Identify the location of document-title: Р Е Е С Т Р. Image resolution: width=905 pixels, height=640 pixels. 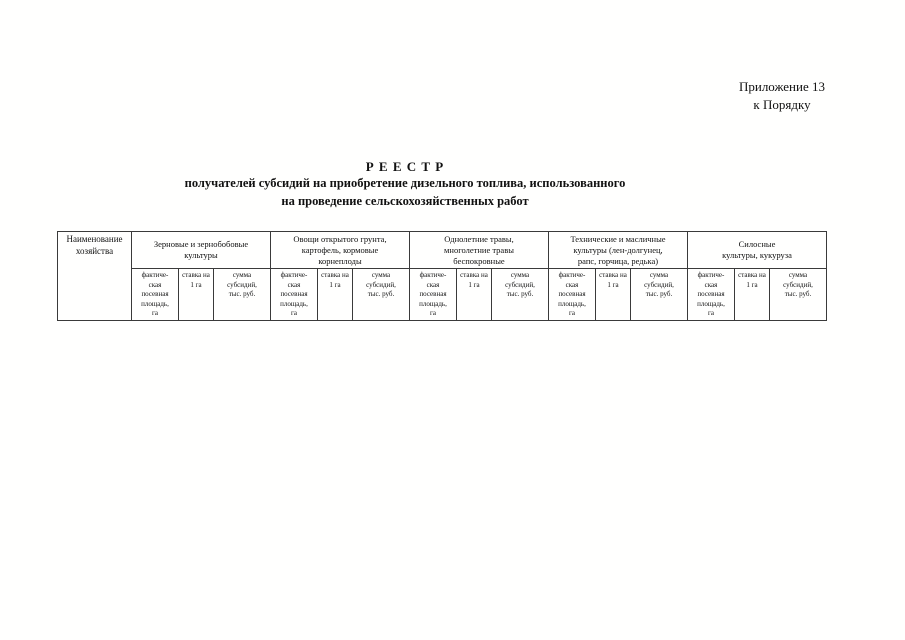
(405, 166).